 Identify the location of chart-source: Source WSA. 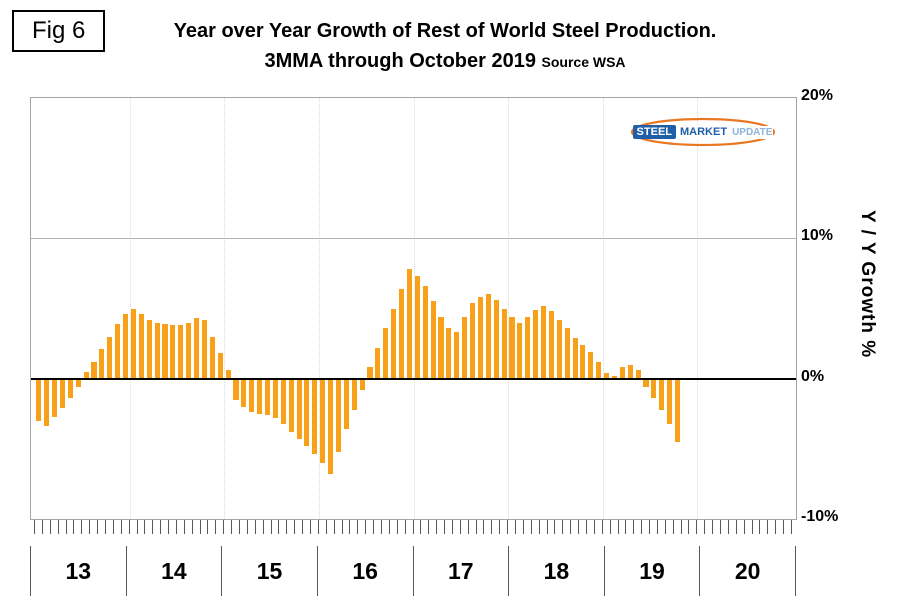
(583, 62).